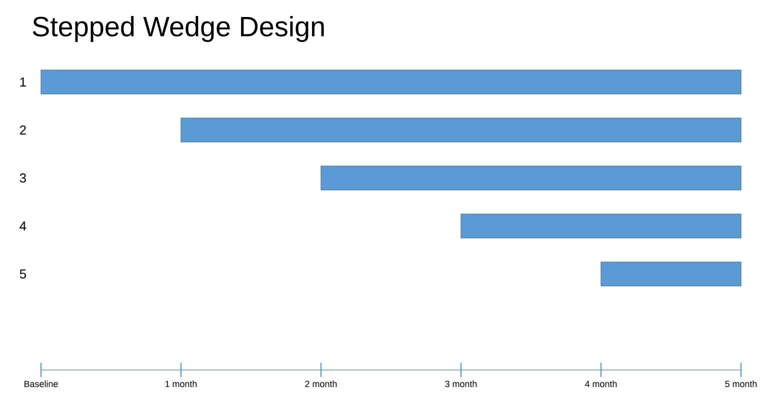 This screenshot has height=400, width=775. Describe the element at coordinates (461, 384) in the screenshot. I see `x-tick-label: 3 month` at that location.